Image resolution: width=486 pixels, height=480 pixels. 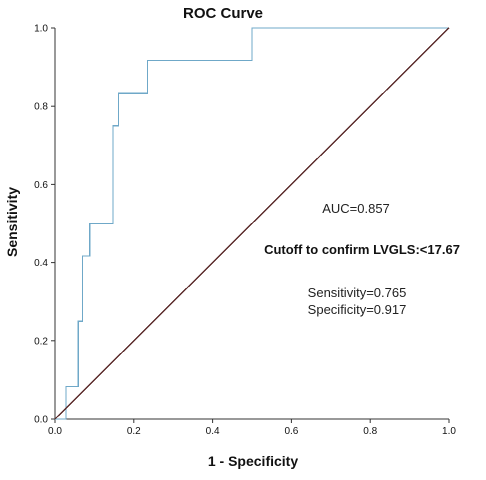 What do you see at coordinates (362, 249) in the screenshot?
I see `cutoff-annotation: Cutoff to confirm LVGLS:<17.67` at bounding box center [362, 249].